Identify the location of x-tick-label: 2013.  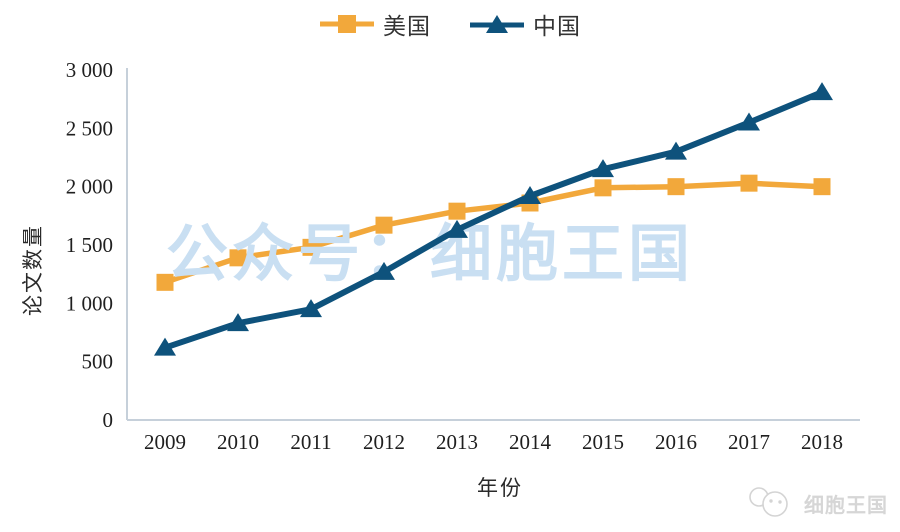
(457, 442).